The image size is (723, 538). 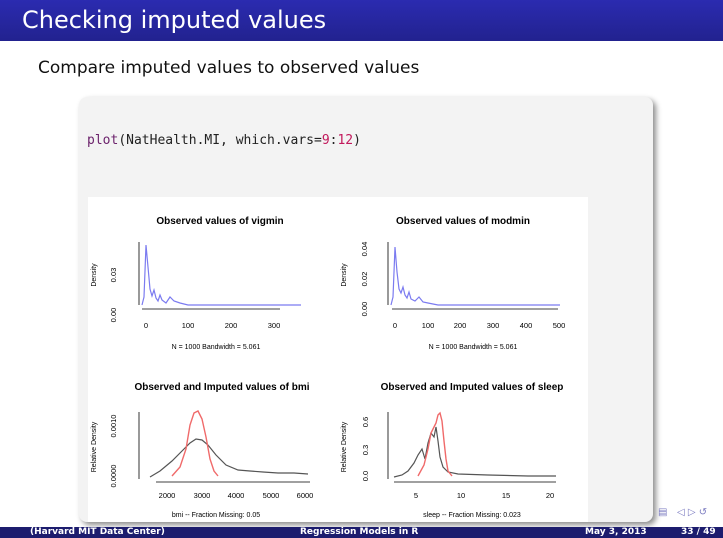 What do you see at coordinates (219, 221) in the screenshot?
I see `panel-title: Observed values of vigmin` at bounding box center [219, 221].